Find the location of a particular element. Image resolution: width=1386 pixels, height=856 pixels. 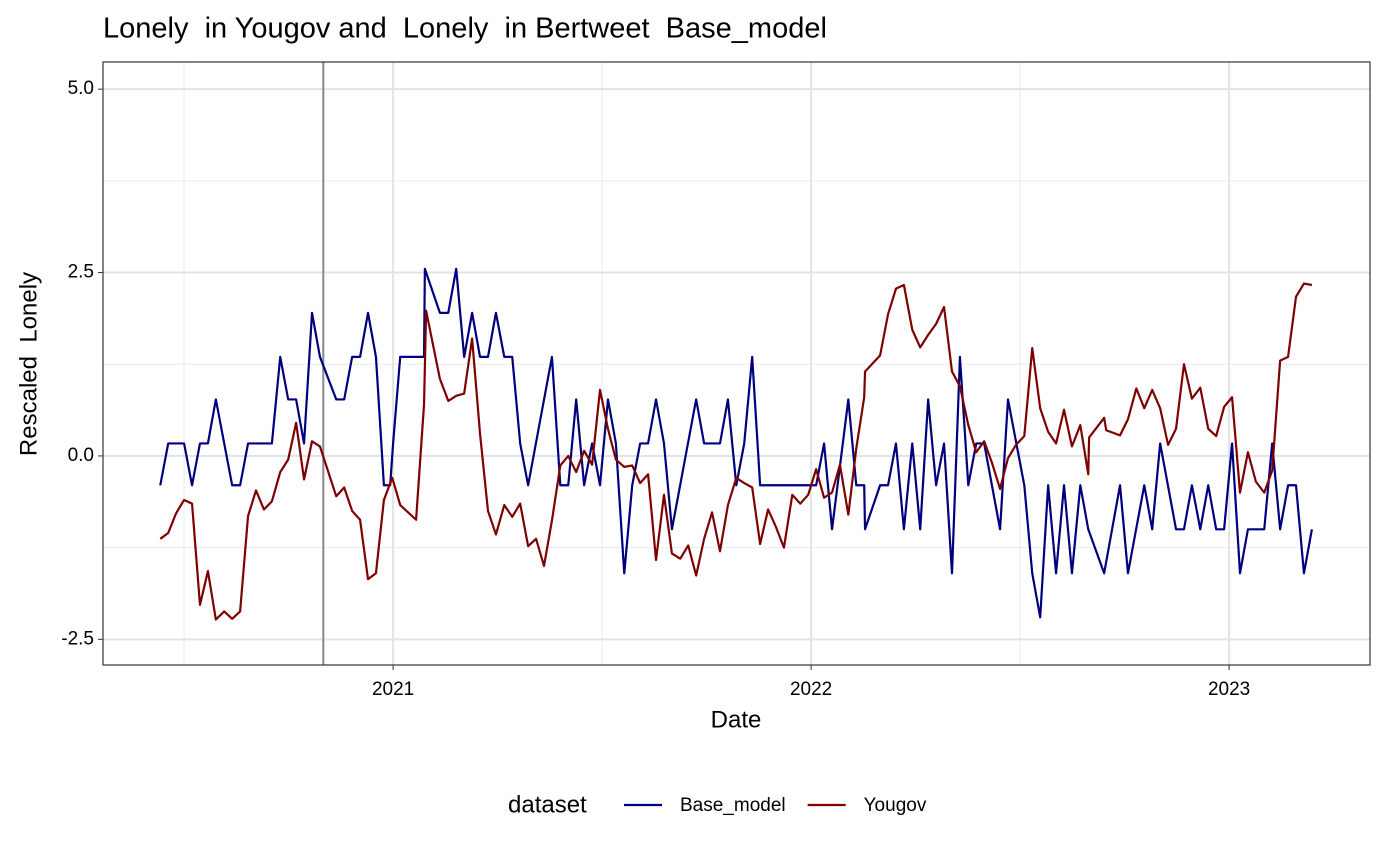

y-tick-label: -2.5 is located at coordinates (77, 638).